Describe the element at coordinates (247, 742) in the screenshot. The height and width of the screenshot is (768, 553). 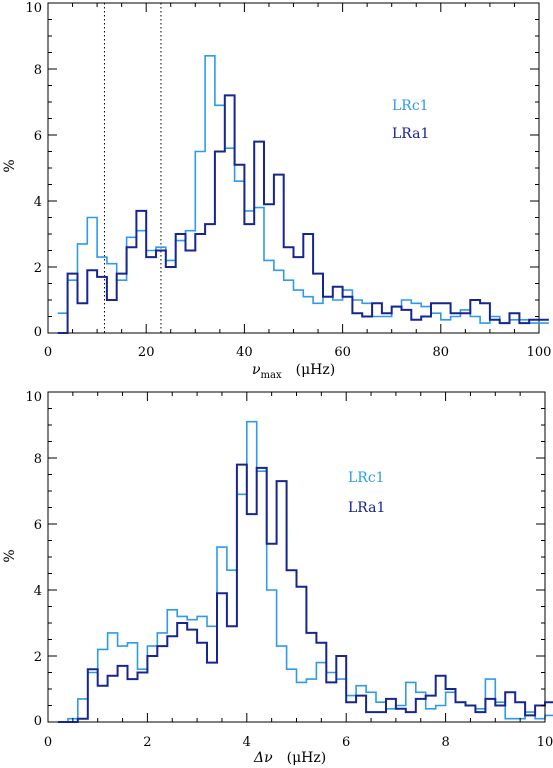
I see `x-tick-label: 4` at that location.